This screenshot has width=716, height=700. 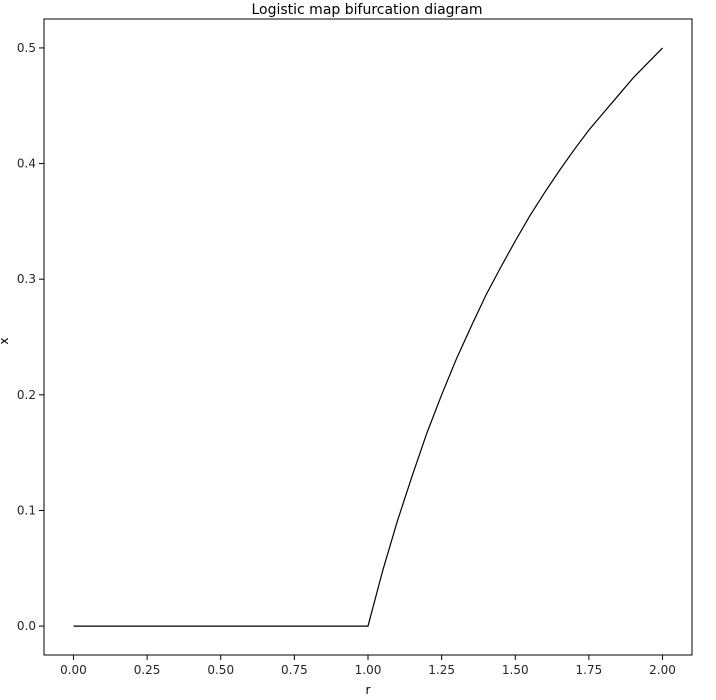 What do you see at coordinates (26, 395) in the screenshot?
I see `y-tick-label: 0.2` at bounding box center [26, 395].